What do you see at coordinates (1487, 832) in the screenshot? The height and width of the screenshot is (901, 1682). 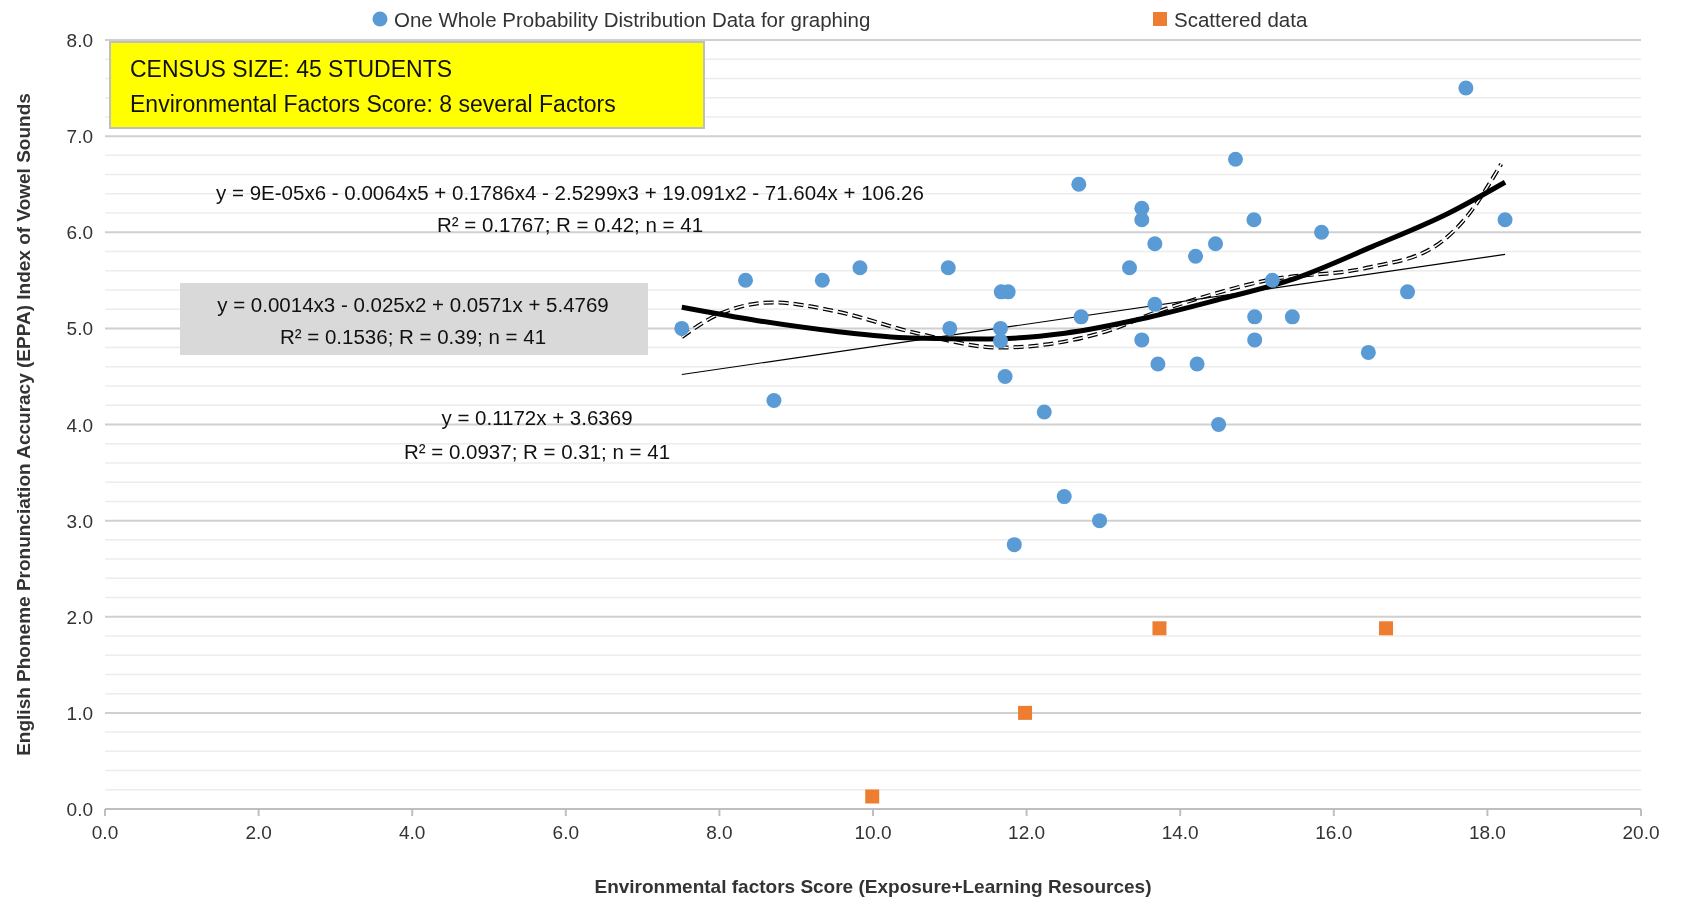 I see `x-tick-label: 18.0` at bounding box center [1487, 832].